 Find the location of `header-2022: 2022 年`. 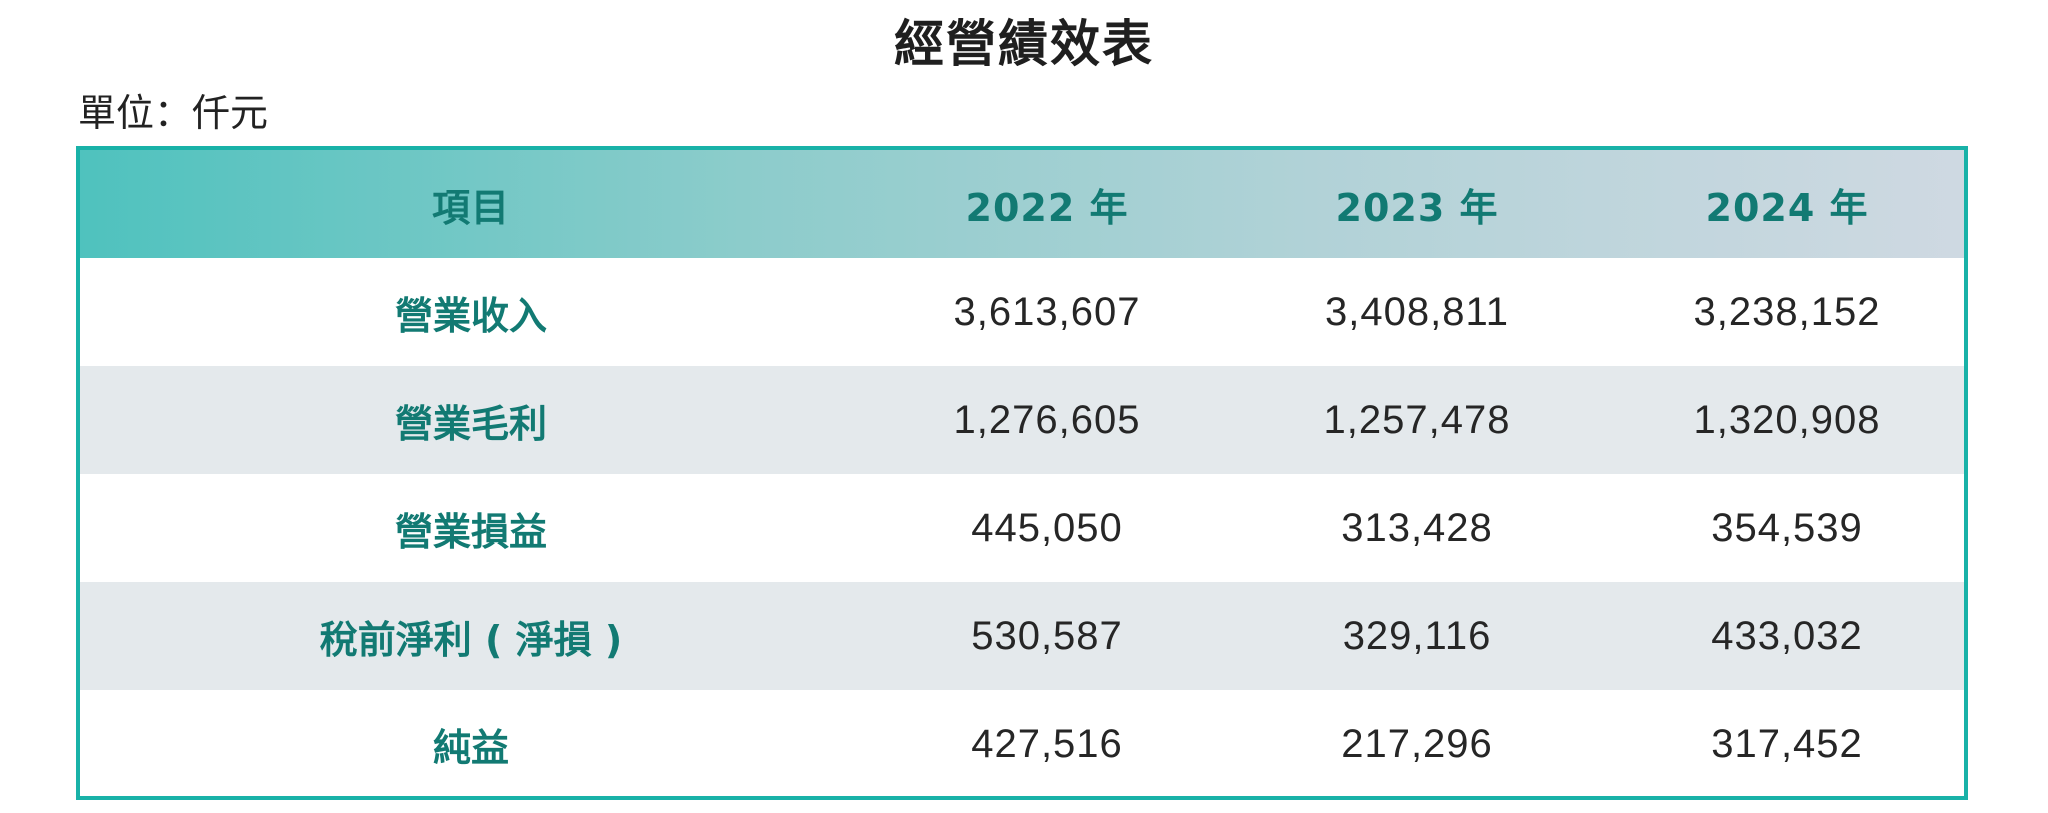

header-2022: 2022 年 is located at coordinates (1047, 207).